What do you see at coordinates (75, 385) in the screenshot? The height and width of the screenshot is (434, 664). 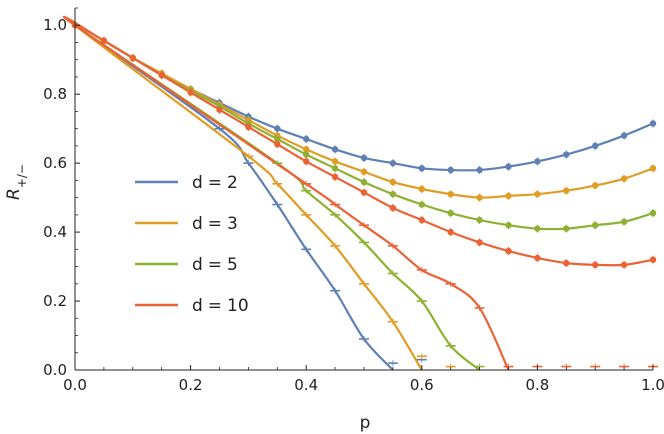 I see `x-tick-label: 0.0` at bounding box center [75, 385].